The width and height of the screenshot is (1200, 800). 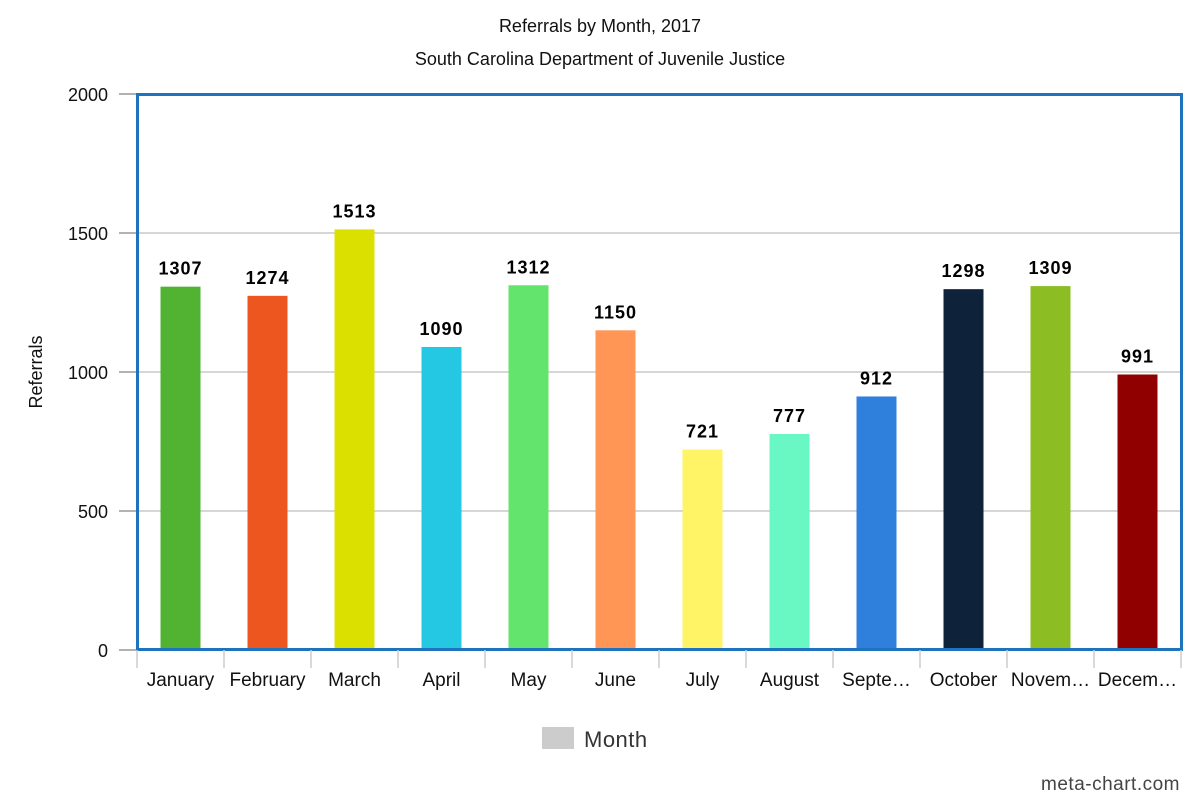 I want to click on legend-label-month: Month, so click(x=616, y=739).